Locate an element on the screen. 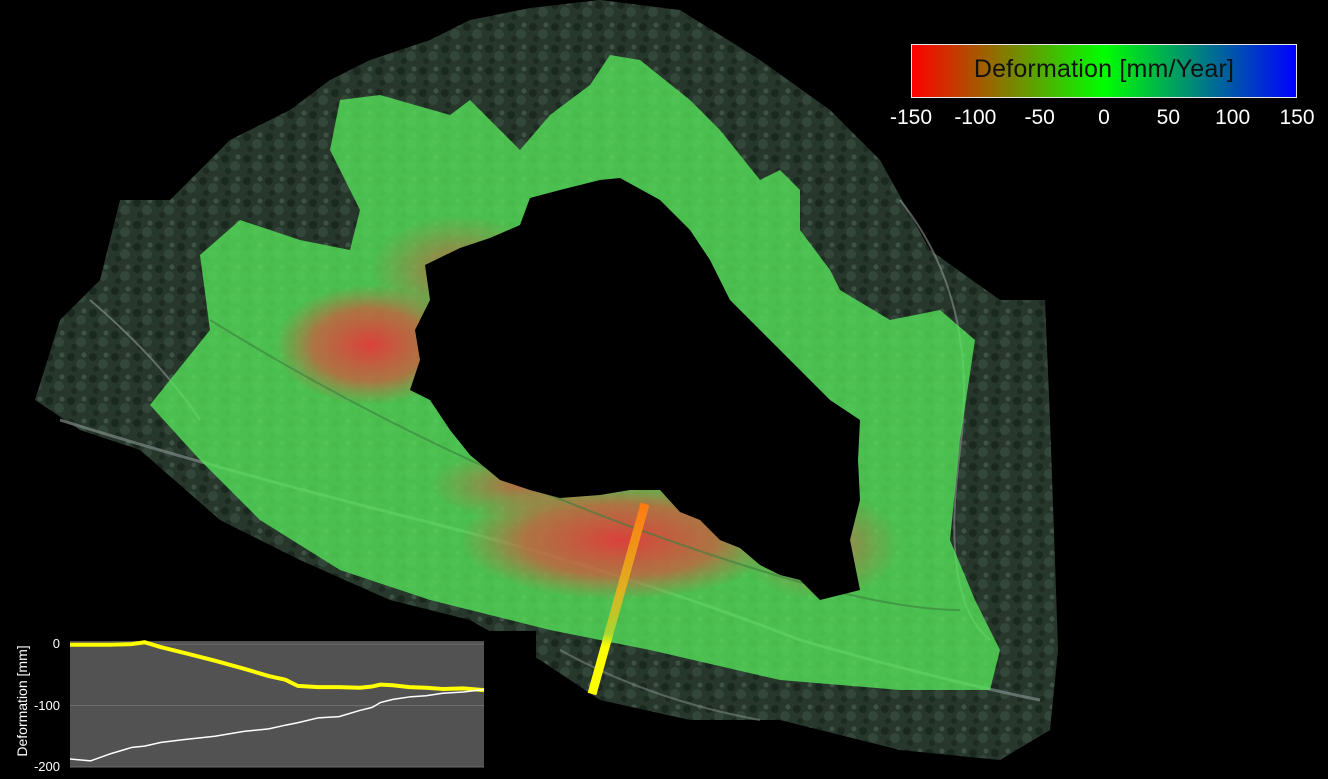  profile-transect-line is located at coordinates (618, 599).